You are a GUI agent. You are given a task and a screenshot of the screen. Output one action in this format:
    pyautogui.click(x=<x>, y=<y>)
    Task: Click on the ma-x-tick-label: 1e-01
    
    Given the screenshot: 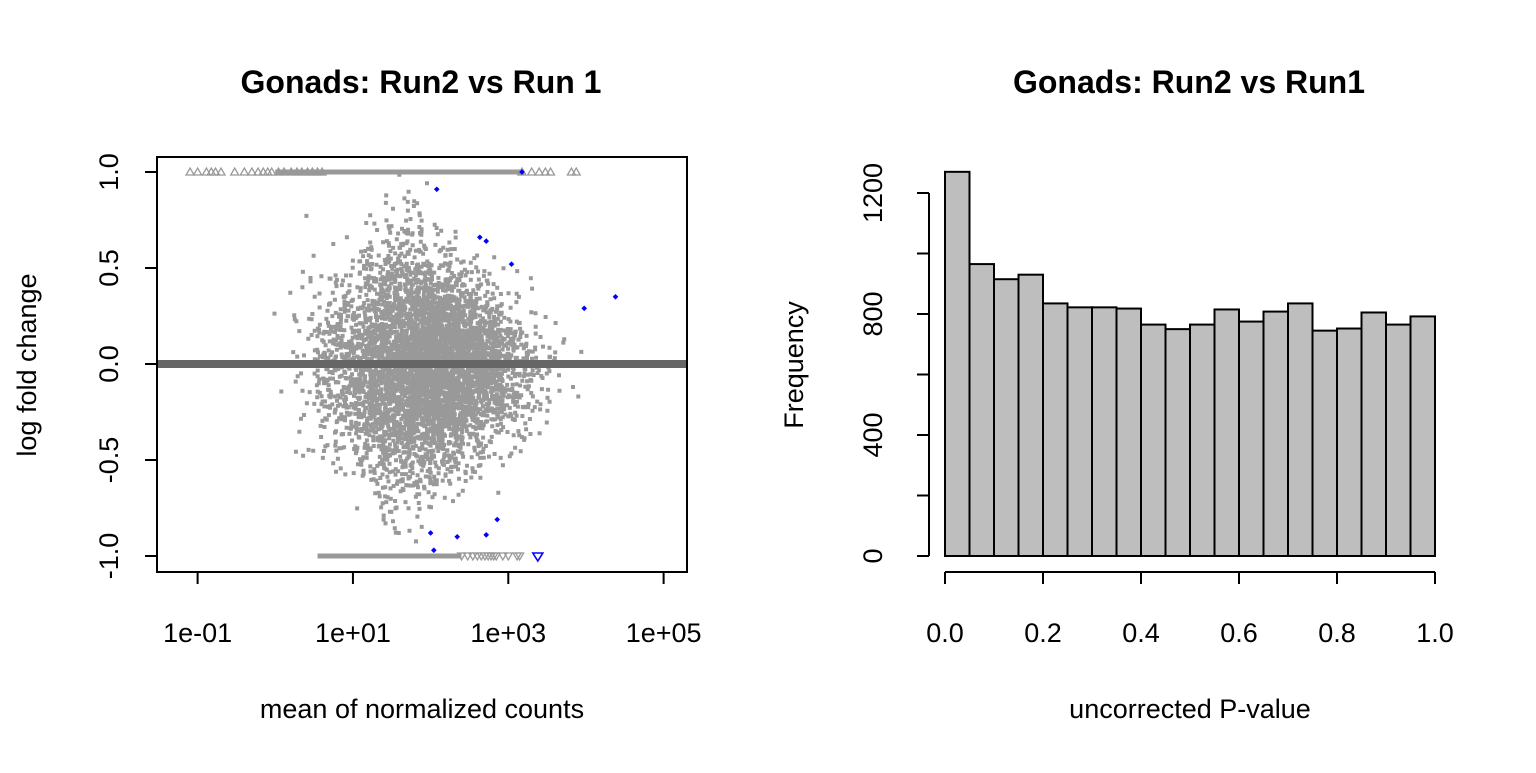 What is the action you would take?
    pyautogui.click(x=197, y=633)
    